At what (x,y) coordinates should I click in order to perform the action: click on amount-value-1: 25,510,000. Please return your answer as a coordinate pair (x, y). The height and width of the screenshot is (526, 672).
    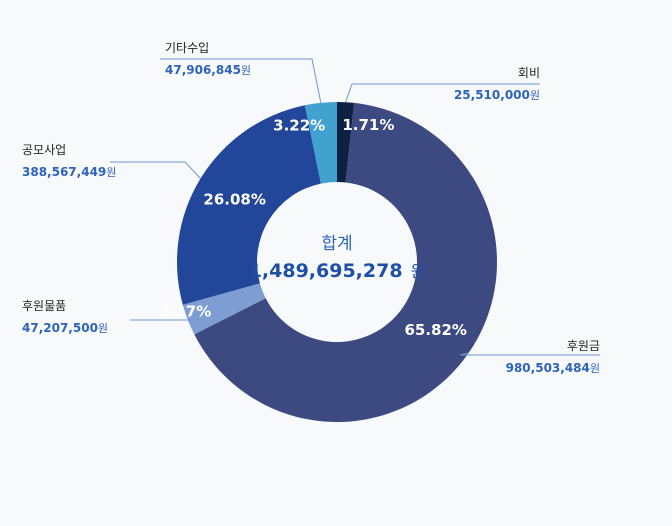
    Looking at the image, I should click on (492, 95).